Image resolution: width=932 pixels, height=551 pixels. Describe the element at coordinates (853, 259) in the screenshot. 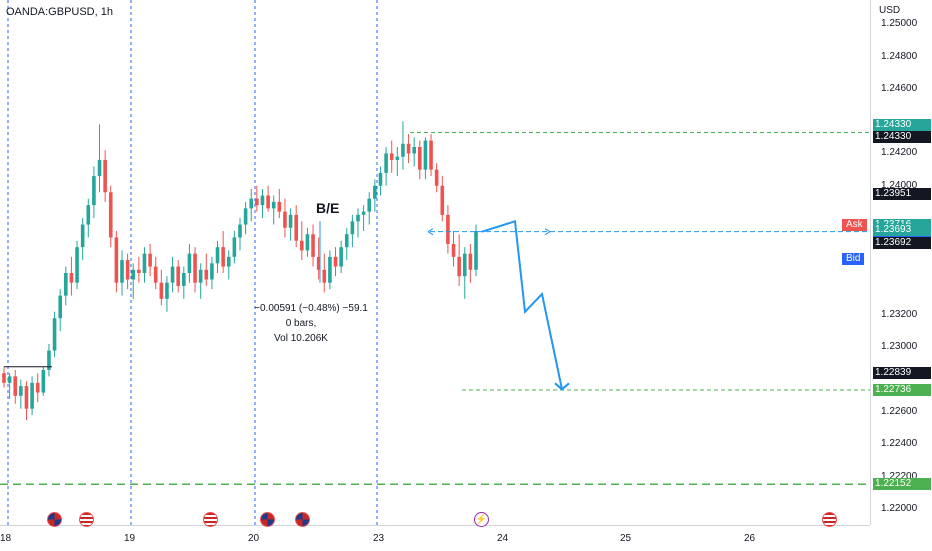

I see `bid-tag: Bid` at that location.